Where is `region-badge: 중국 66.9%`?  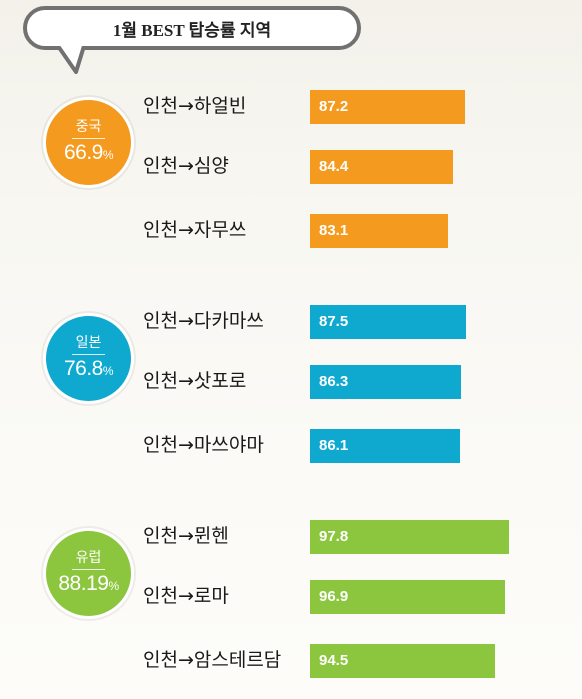 region-badge: 중국 66.9% is located at coordinates (88, 142).